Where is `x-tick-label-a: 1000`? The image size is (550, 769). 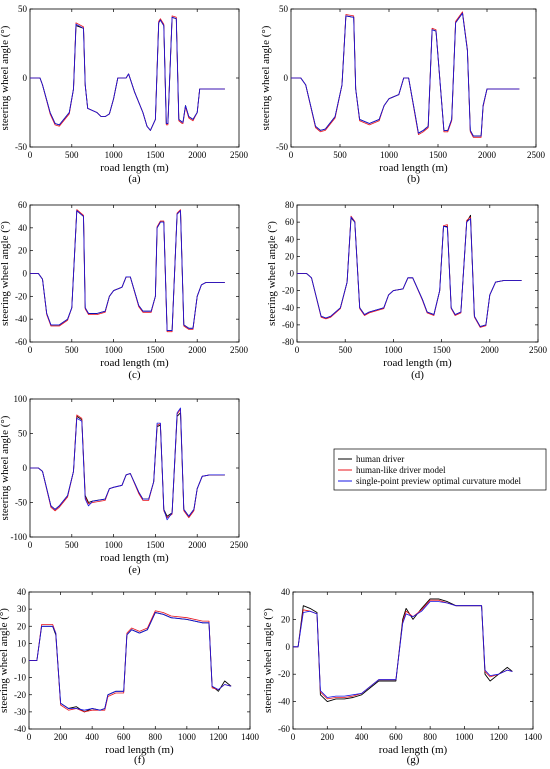 x-tick-label-a: 1000 is located at coordinates (114, 155).